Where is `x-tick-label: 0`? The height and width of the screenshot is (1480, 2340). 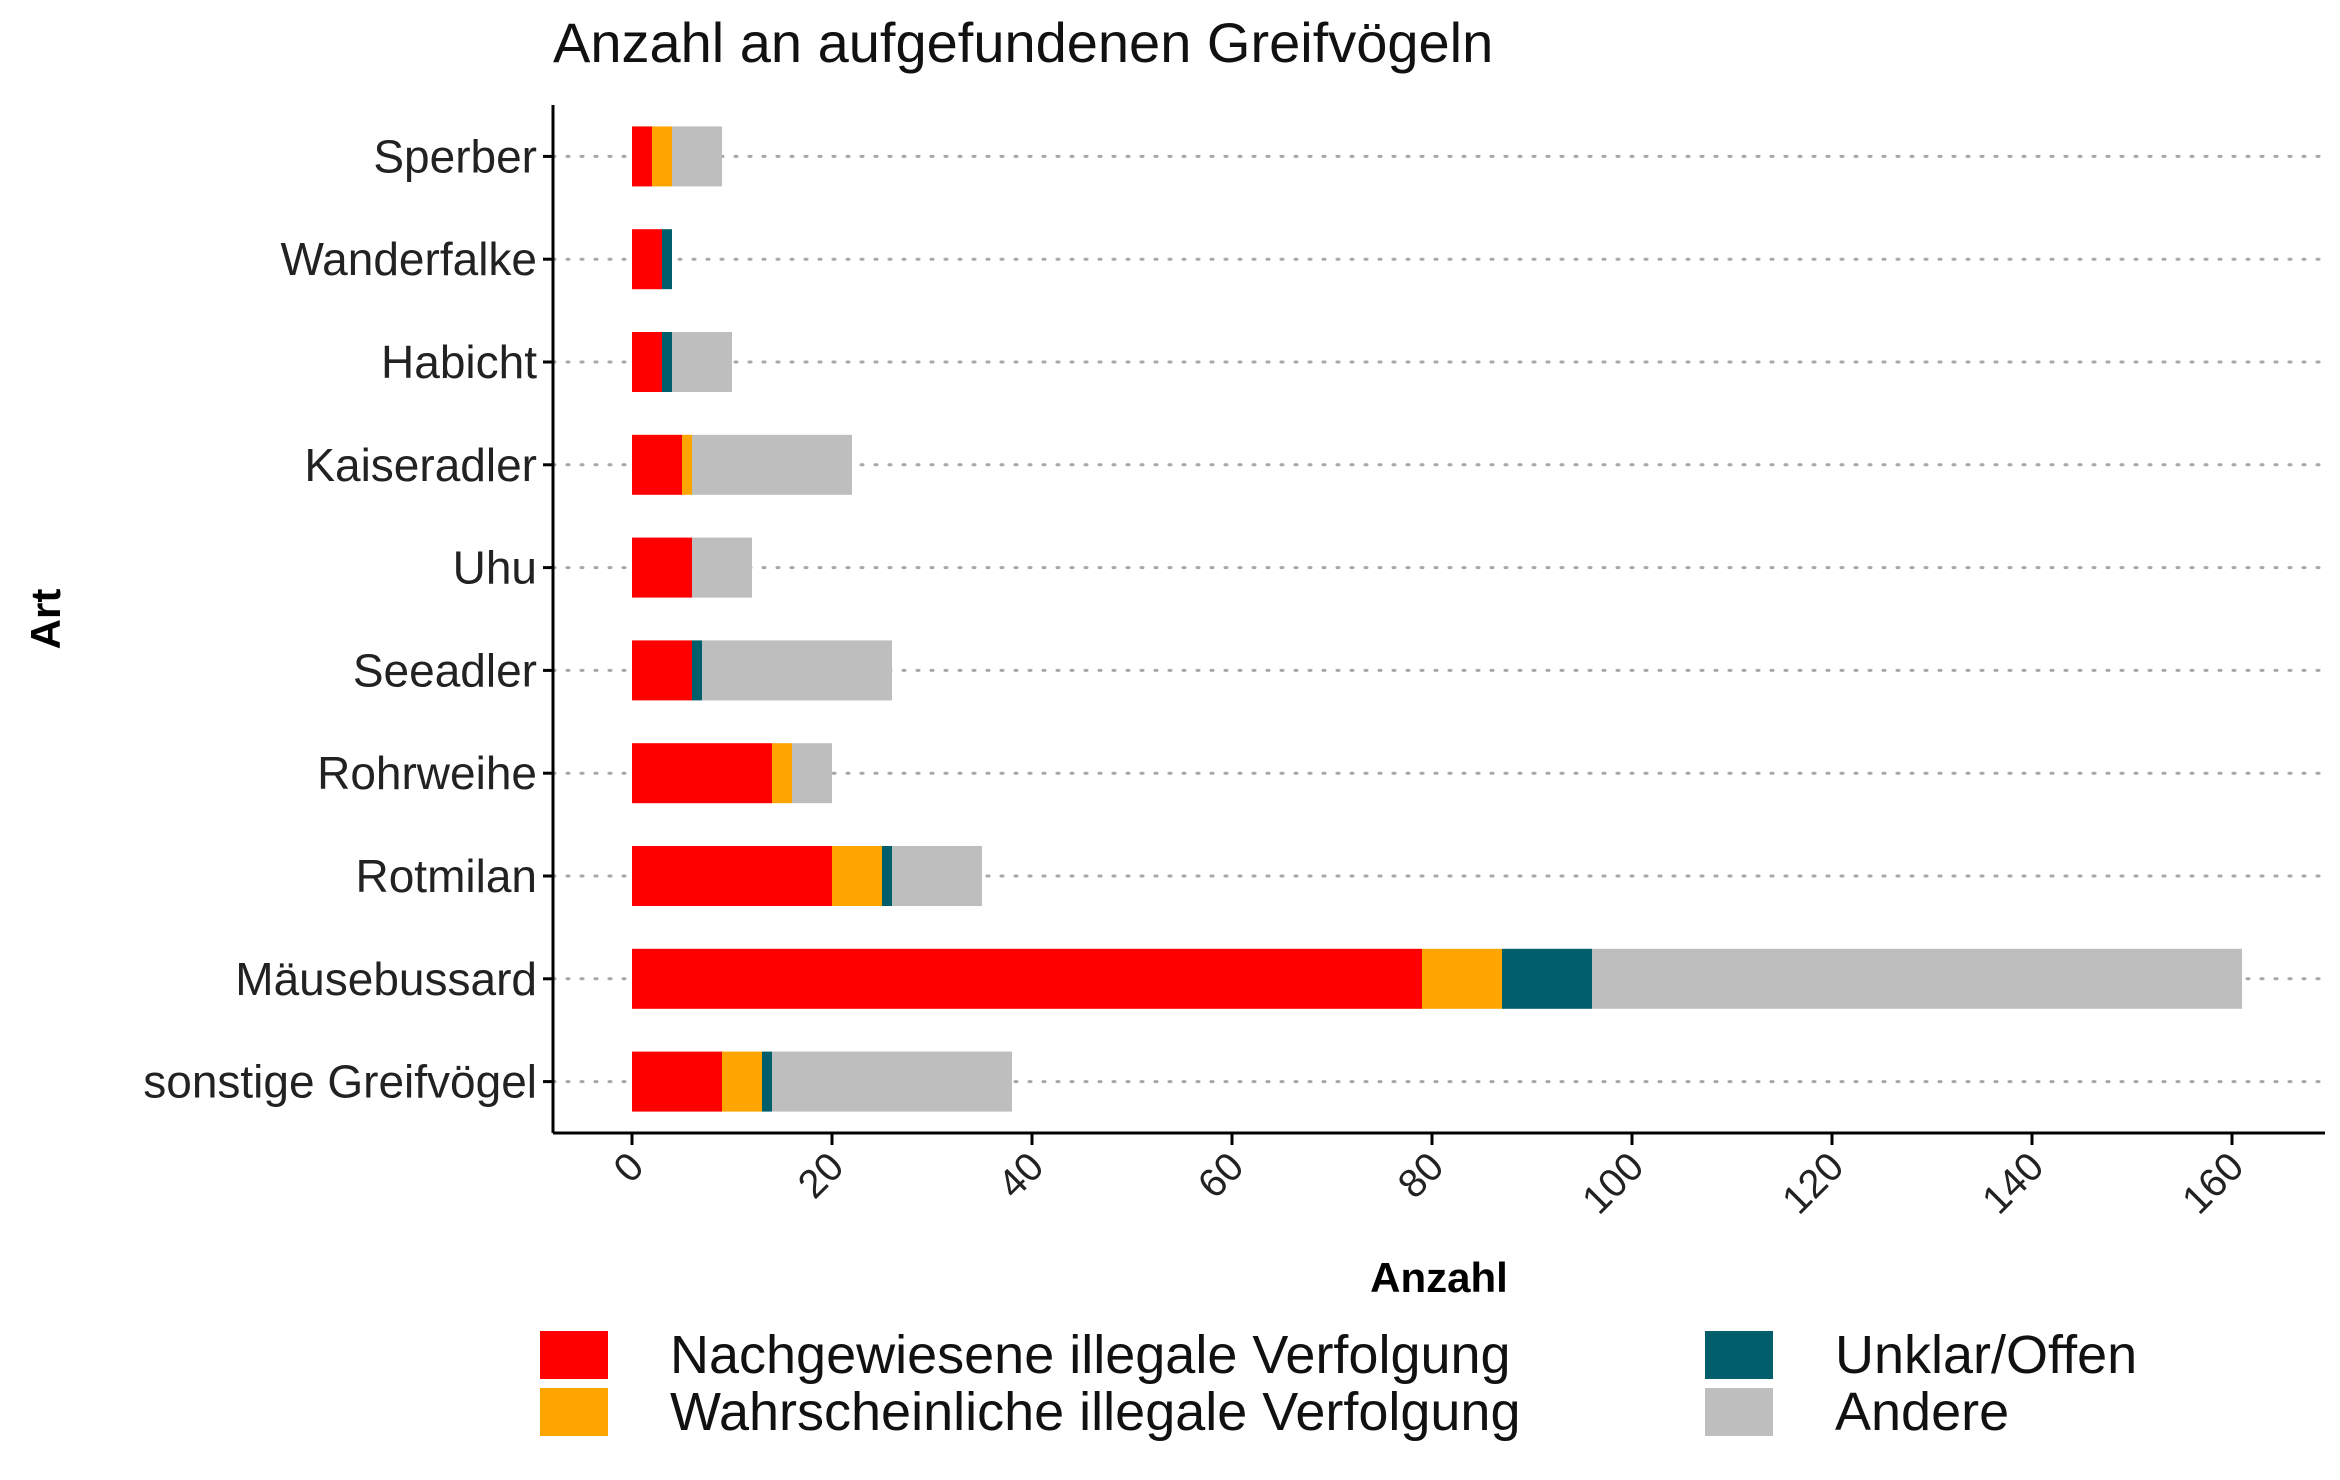 x-tick-label: 0 is located at coordinates (629, 1167).